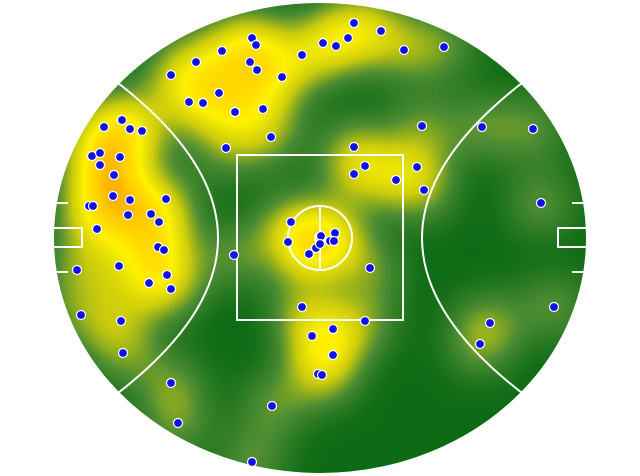  What do you see at coordinates (168, 238) in the screenshot?
I see `arc-left` at bounding box center [168, 238].